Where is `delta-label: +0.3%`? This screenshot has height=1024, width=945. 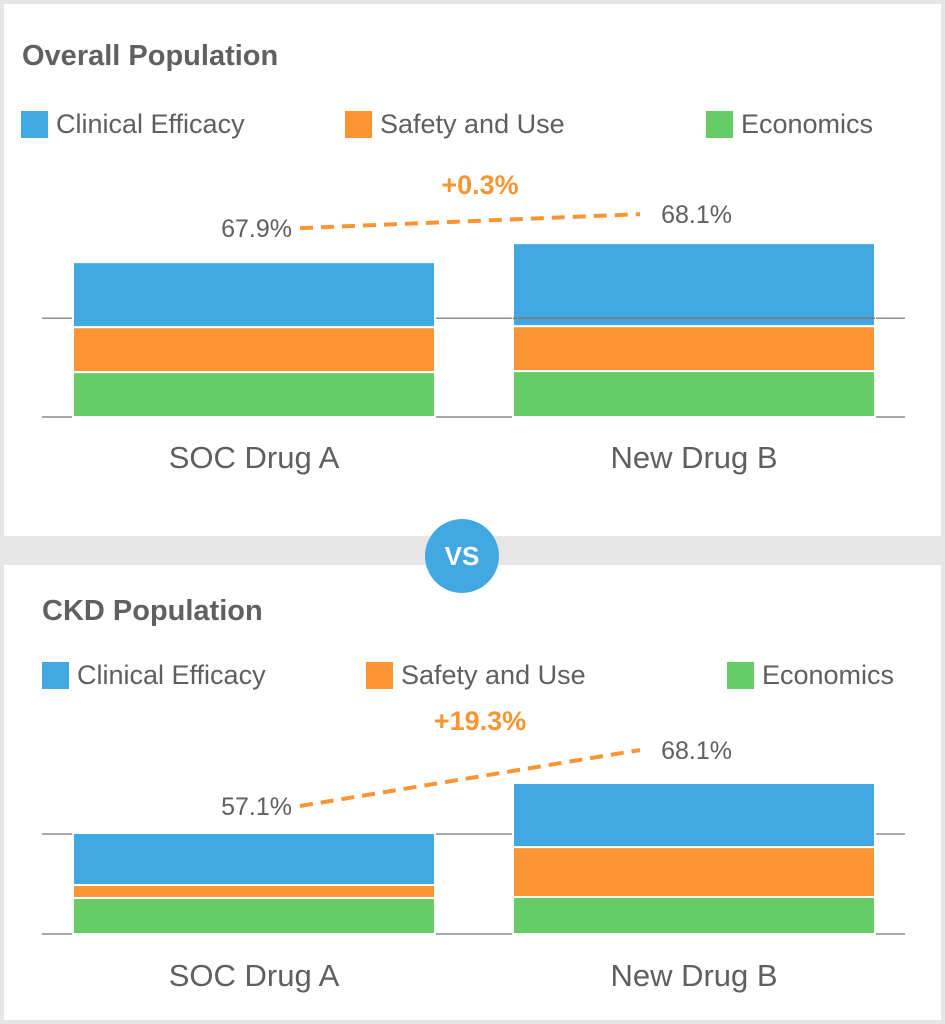 delta-label: +0.3% is located at coordinates (479, 185).